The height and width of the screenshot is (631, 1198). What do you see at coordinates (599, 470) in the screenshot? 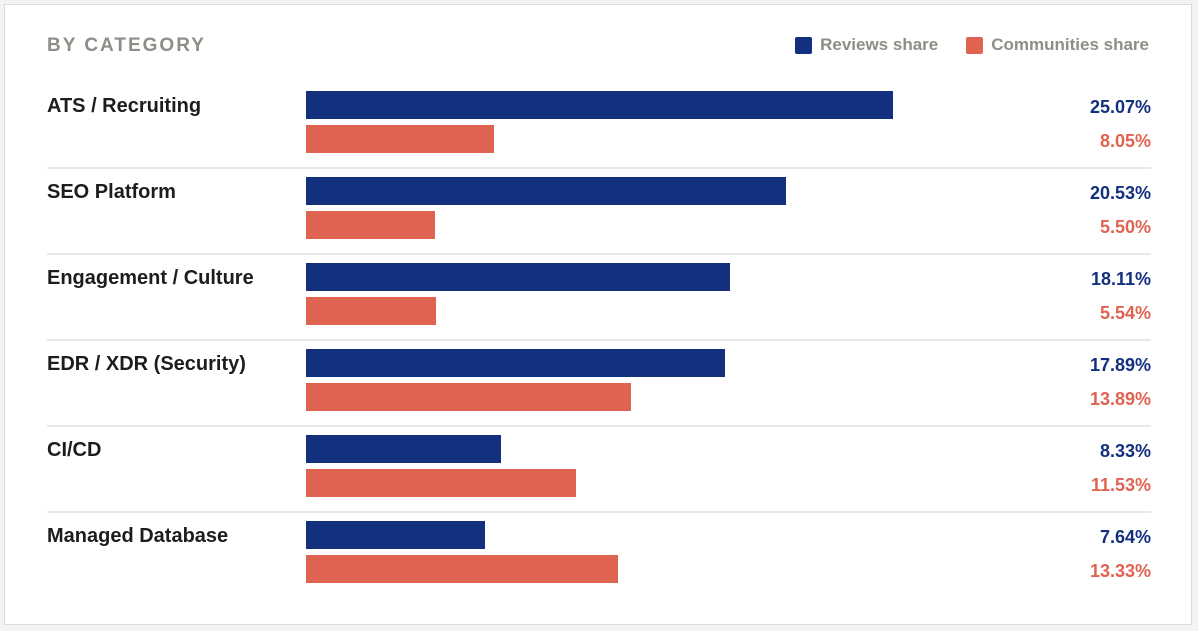
I see `category-row: CI/CD 8.33% 11.53%` at bounding box center [599, 470].